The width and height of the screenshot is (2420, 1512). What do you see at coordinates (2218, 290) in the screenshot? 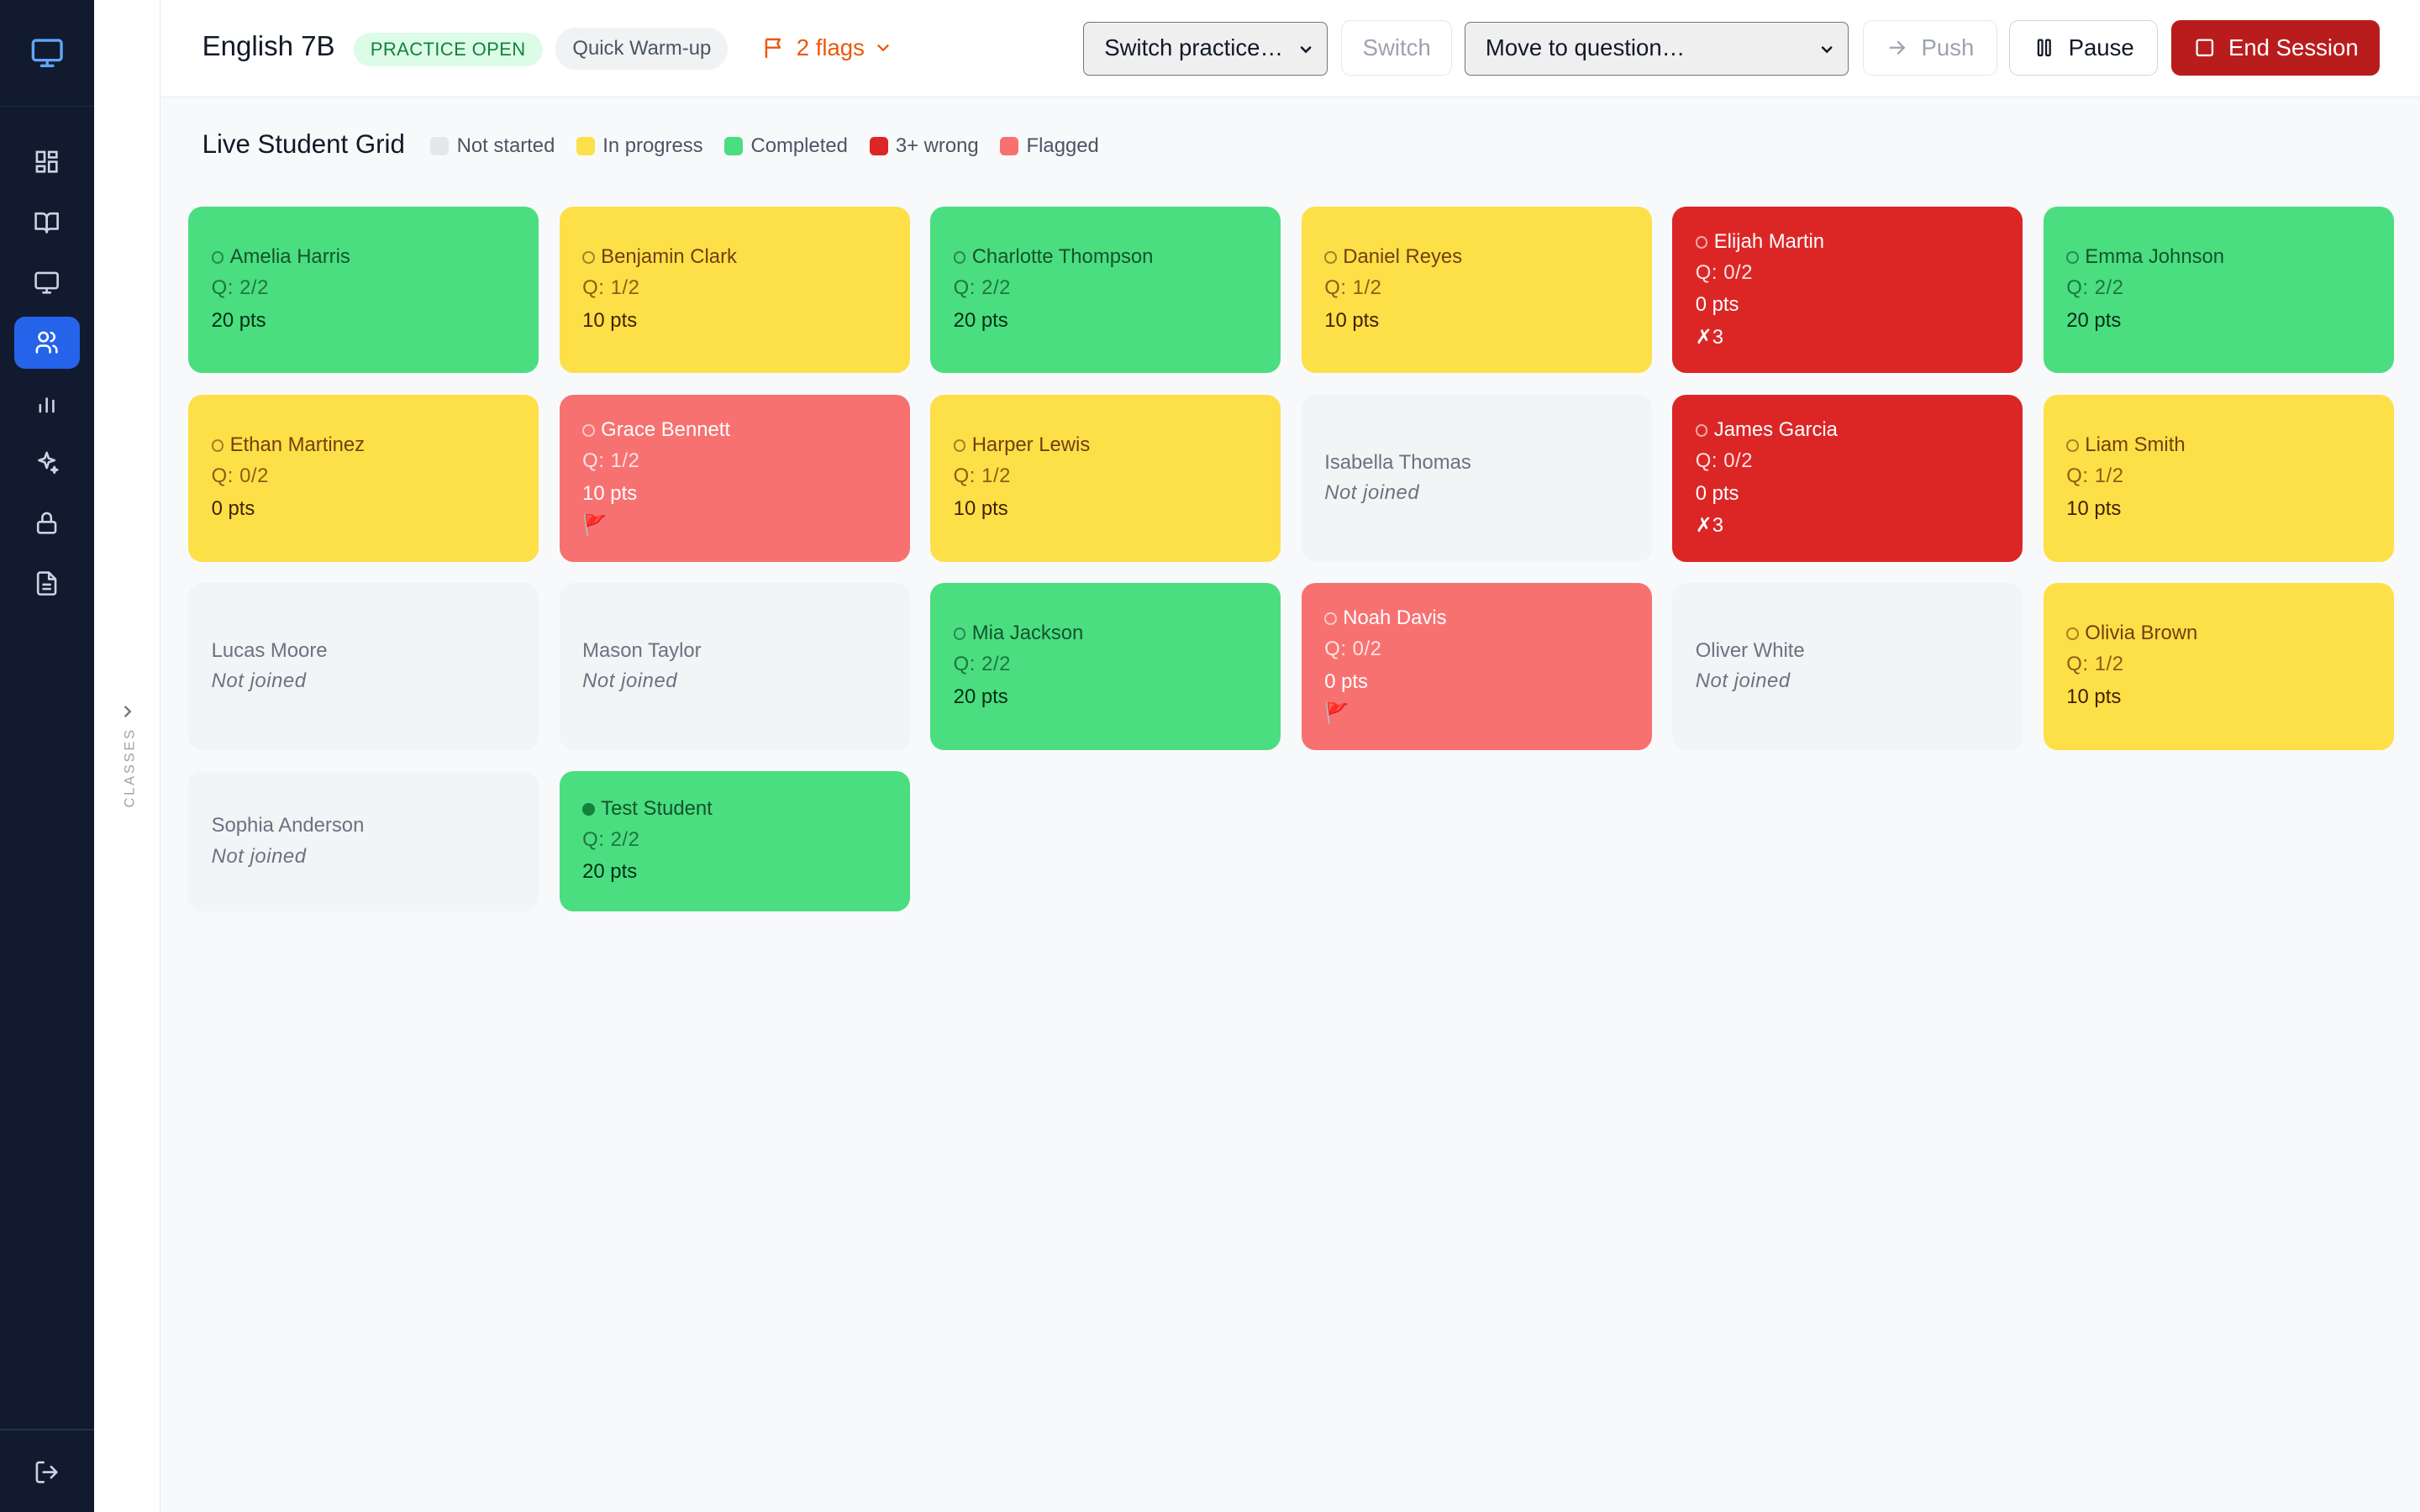
I see `student-card: Emma Johnson Q: 2/2 20 pts` at bounding box center [2218, 290].